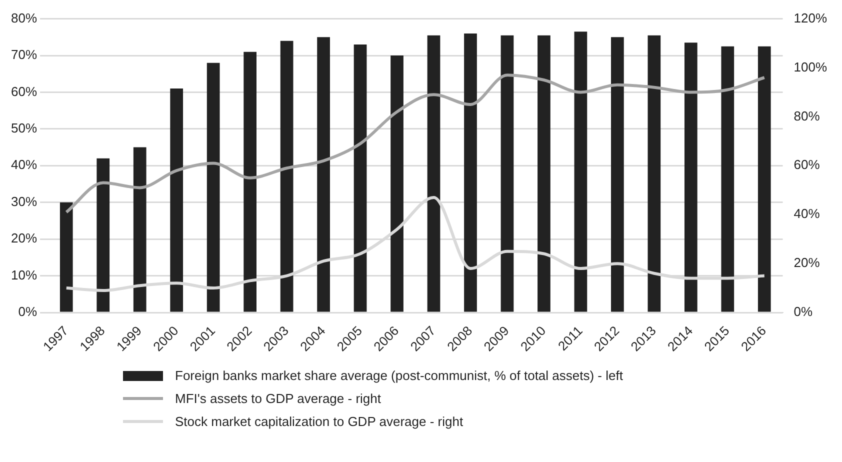  I want to click on y-tick-label: 10%, so click(24, 274).